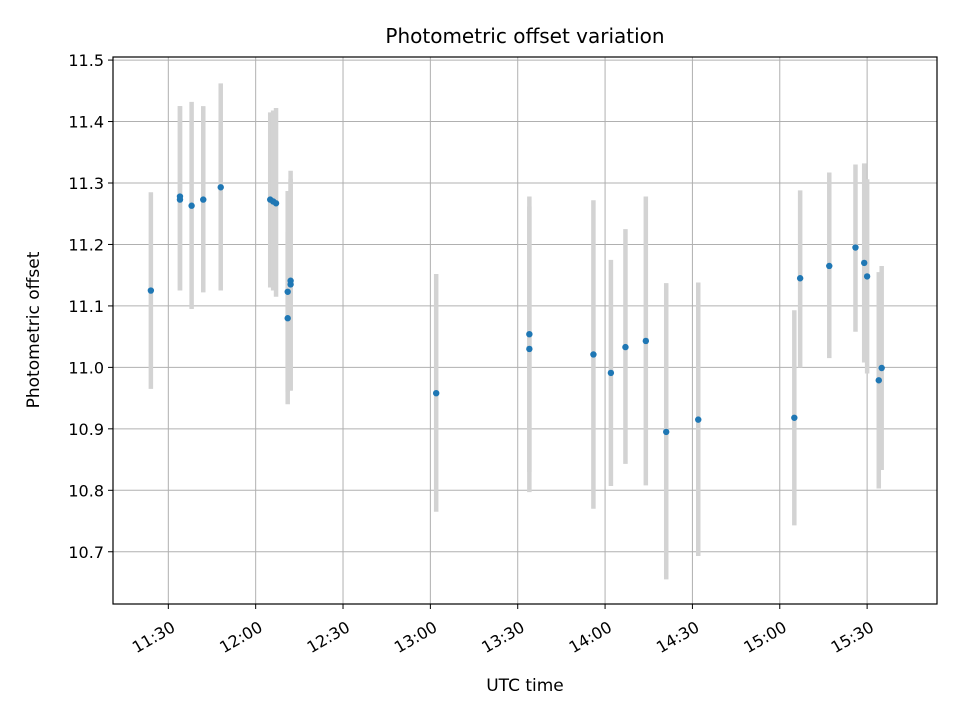 The height and width of the screenshot is (720, 960). What do you see at coordinates (86, 367) in the screenshot?
I see `y-tick-label: 11.0` at bounding box center [86, 367].